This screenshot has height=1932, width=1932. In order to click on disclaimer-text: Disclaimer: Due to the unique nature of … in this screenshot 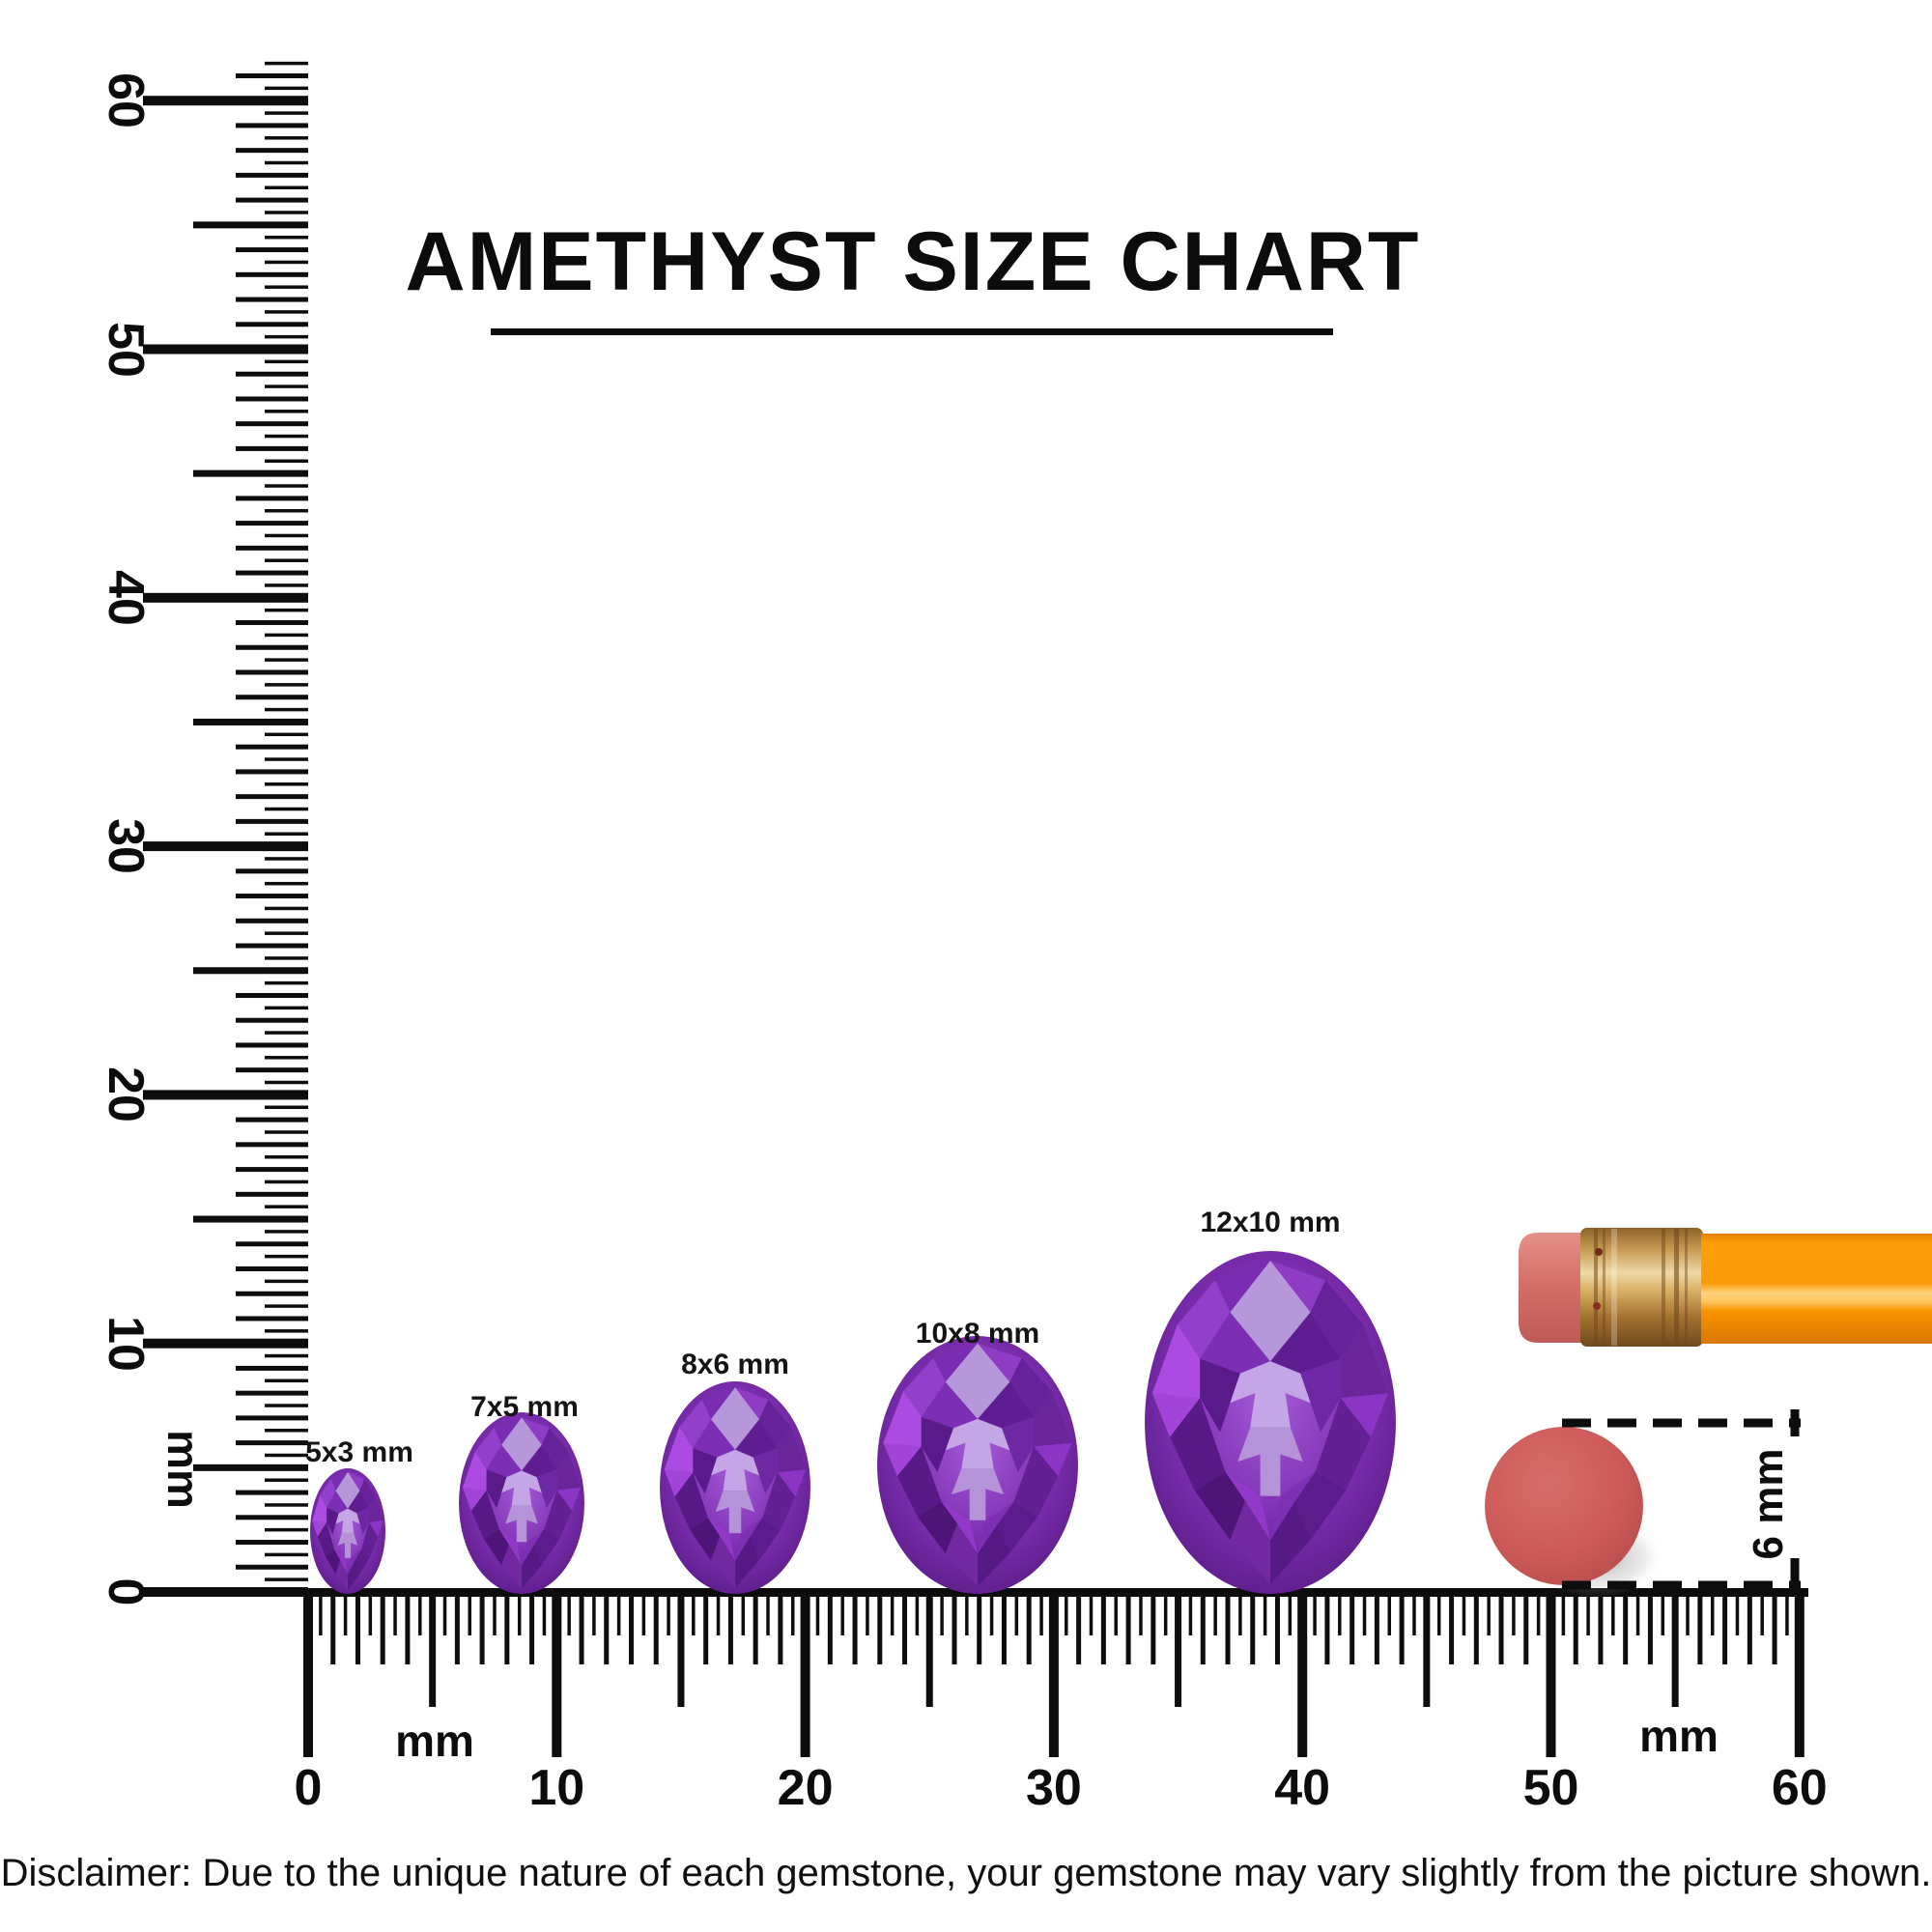, I will do `click(966, 1873)`.